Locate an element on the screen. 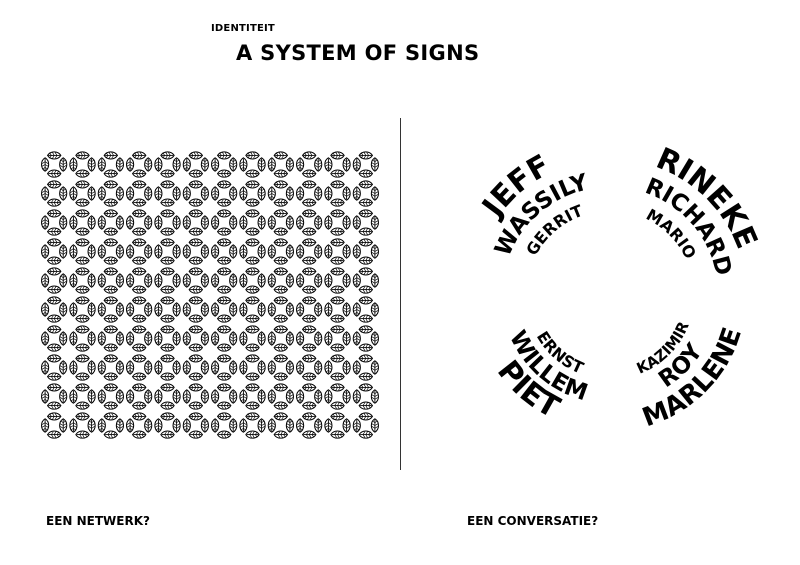  name-marlene: MARLENE is located at coordinates (693, 378).